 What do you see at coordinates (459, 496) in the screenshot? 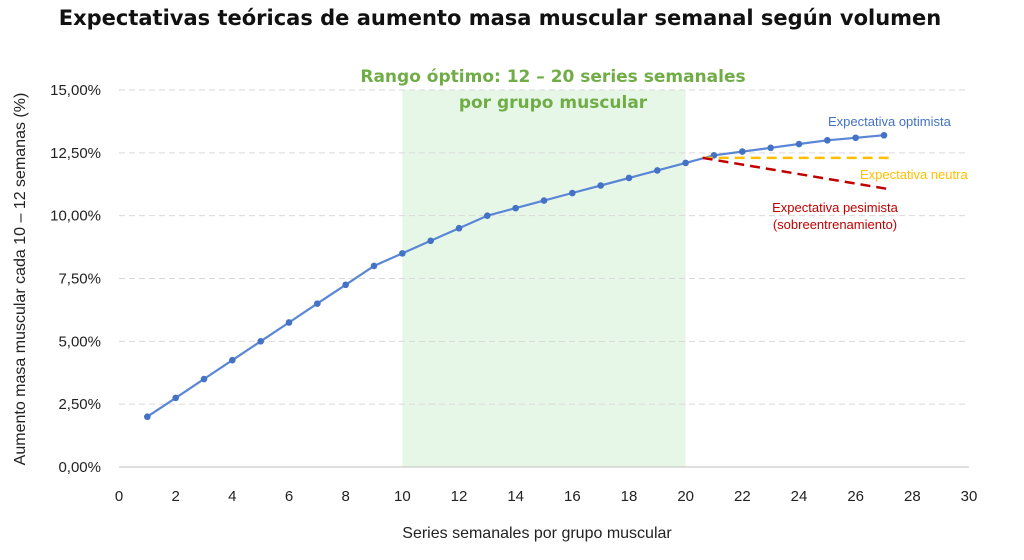
I see `x-tick-label: 12` at bounding box center [459, 496].